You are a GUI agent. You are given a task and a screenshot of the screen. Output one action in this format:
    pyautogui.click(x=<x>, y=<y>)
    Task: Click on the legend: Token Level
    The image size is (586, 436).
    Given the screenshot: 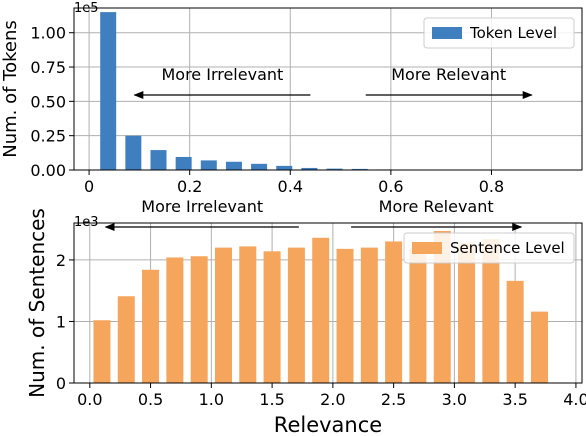 What is the action you would take?
    pyautogui.click(x=499, y=33)
    